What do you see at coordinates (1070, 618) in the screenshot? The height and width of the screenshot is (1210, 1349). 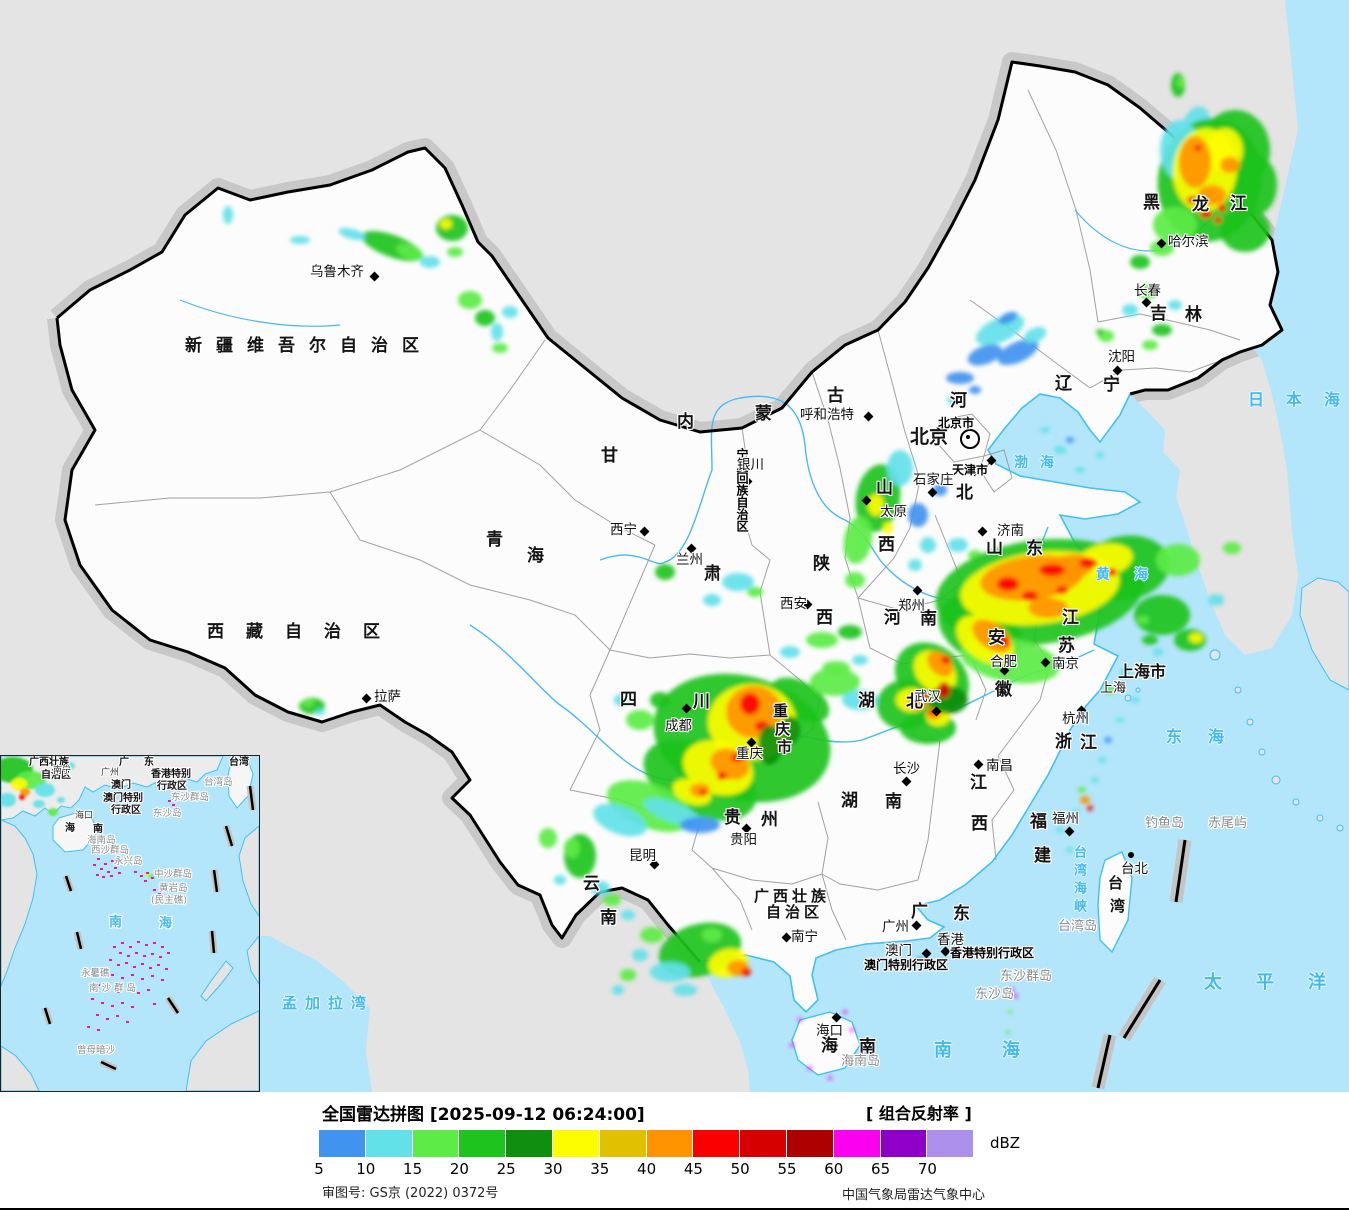 I see `map-label: 江` at bounding box center [1070, 618].